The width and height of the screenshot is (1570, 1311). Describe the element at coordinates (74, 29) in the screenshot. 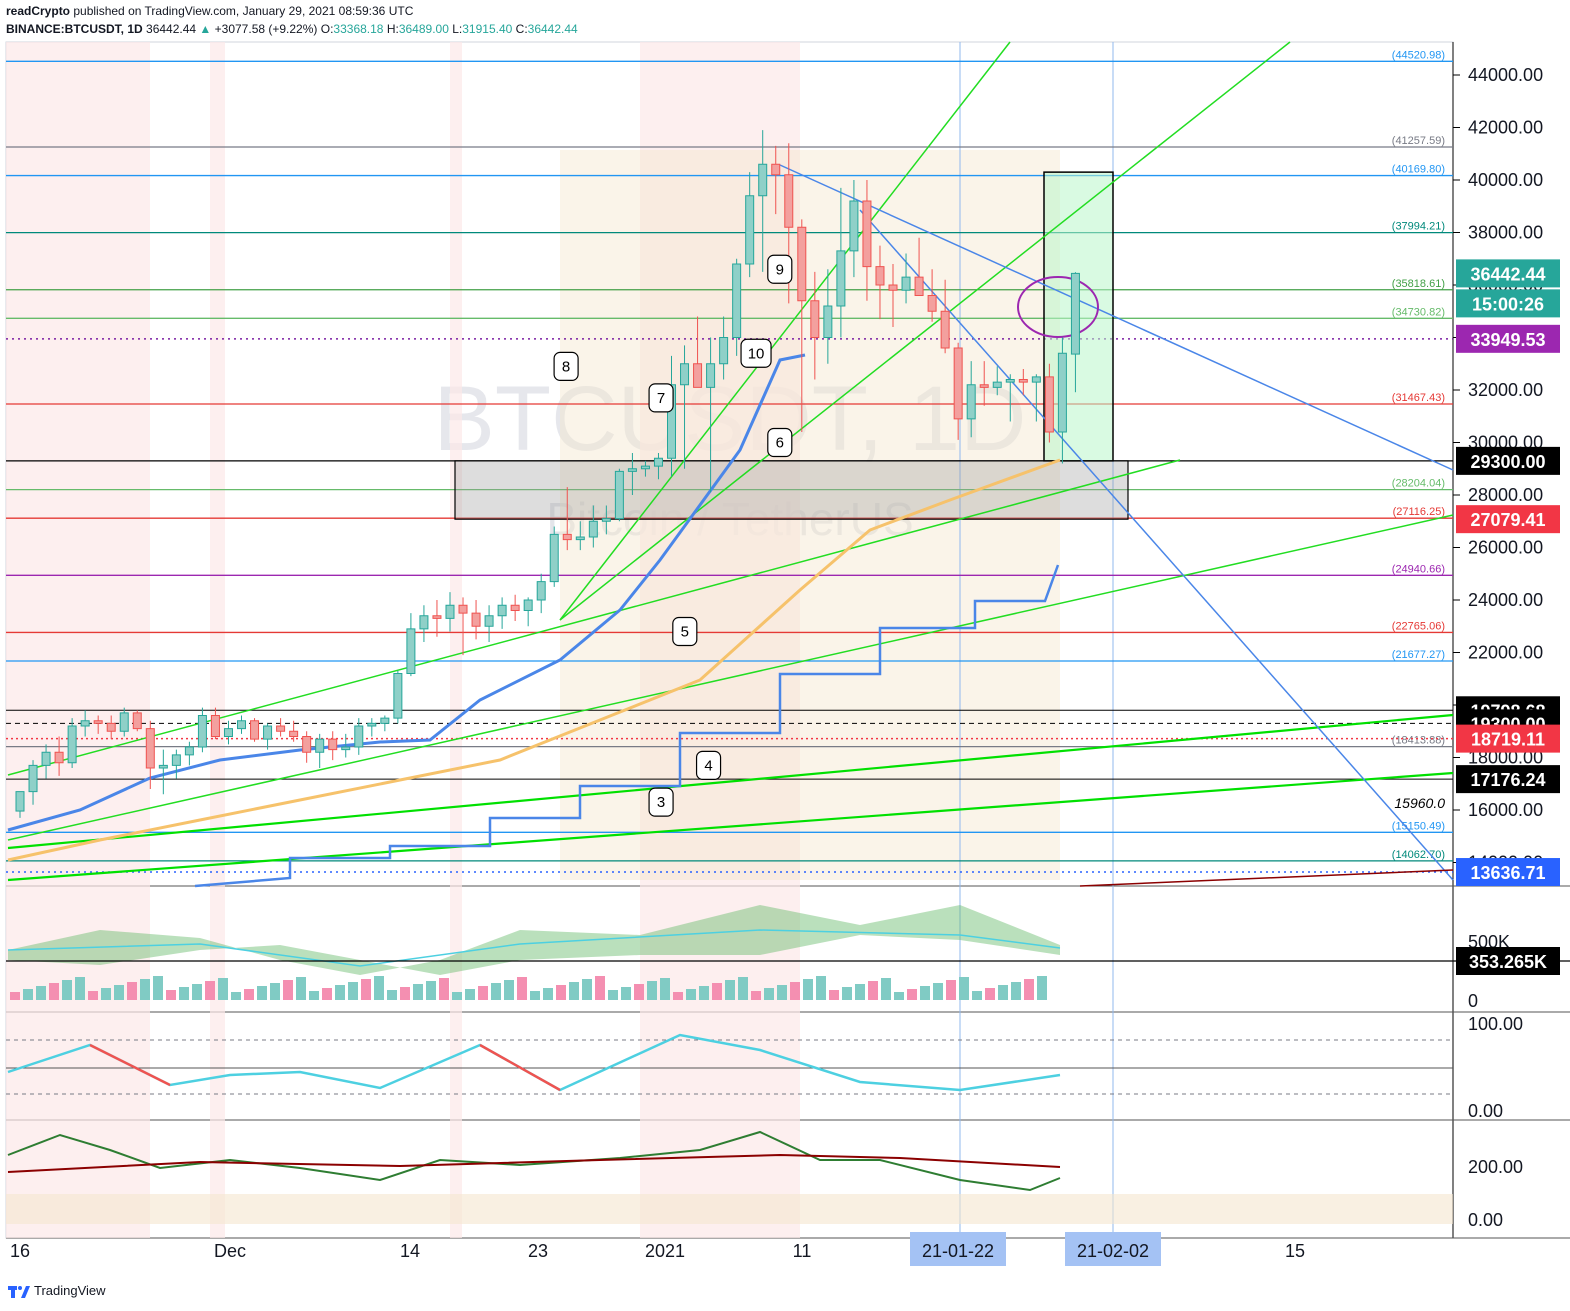

I see `symbol-name: BINANCE:BTCUSDT, 1D` at that location.